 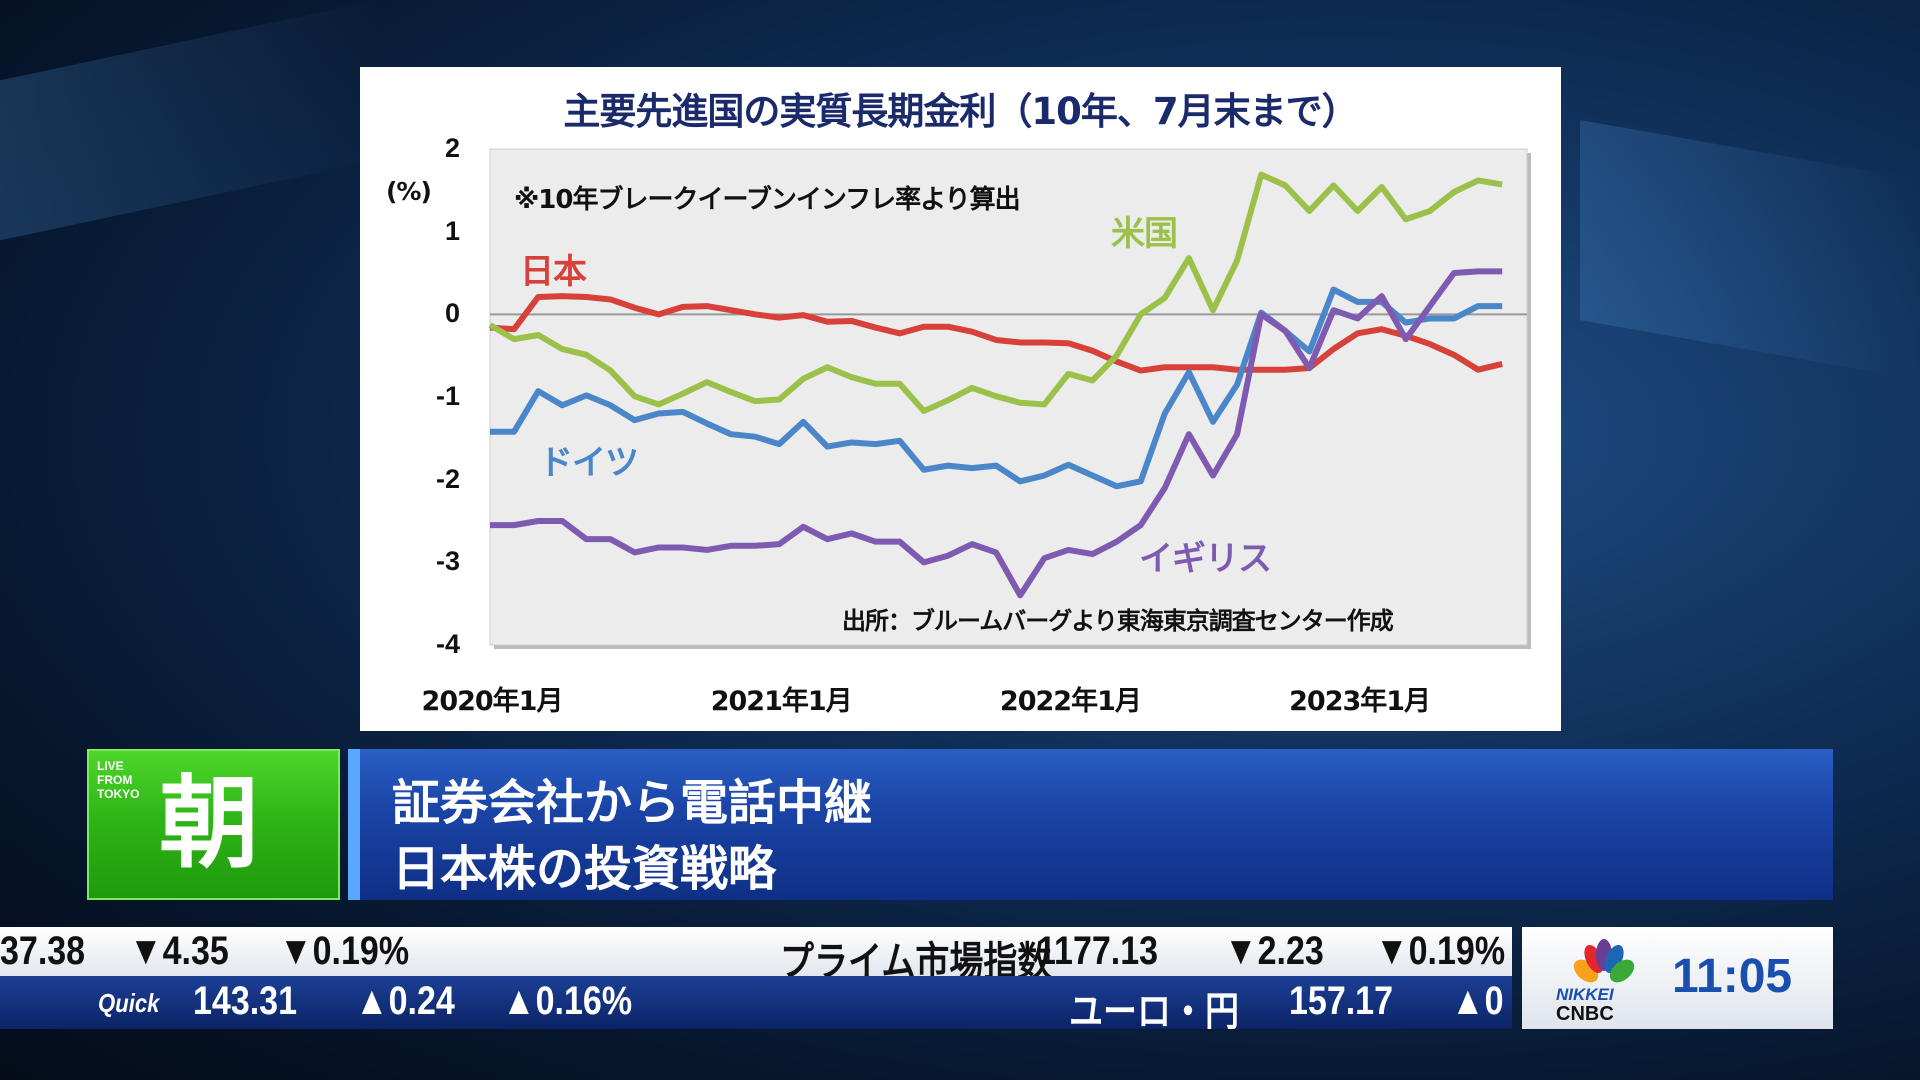 I want to click on nikkei-cnbc-logo-box: NIKKEI CNBC 11:05, so click(x=1677, y=978).